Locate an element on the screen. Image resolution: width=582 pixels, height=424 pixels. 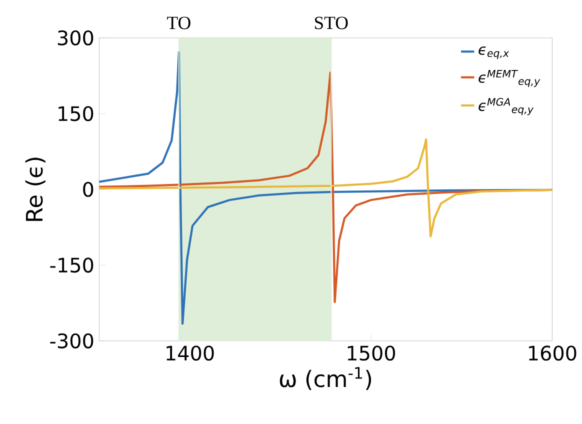
legend-label: ϵ$^{MEMT}$eq,y is located at coordinates (509, 79).